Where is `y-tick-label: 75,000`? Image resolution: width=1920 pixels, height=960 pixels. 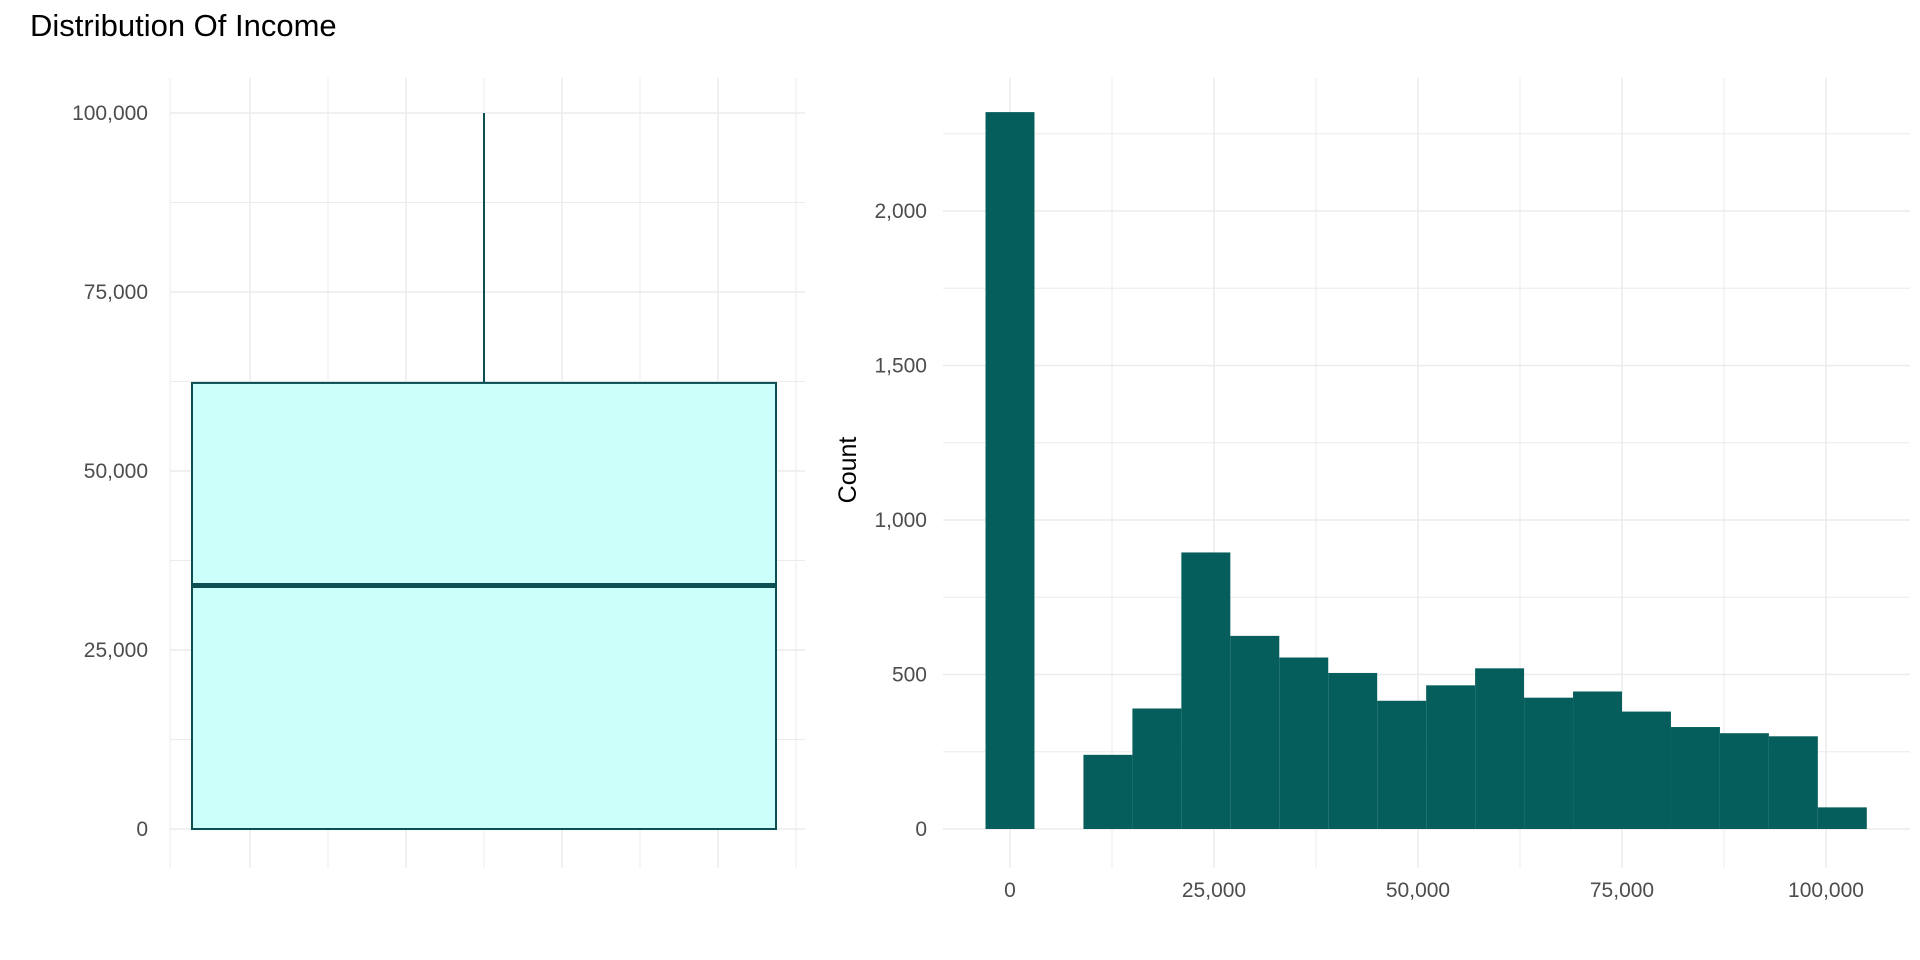
y-tick-label: 75,000 is located at coordinates (116, 292).